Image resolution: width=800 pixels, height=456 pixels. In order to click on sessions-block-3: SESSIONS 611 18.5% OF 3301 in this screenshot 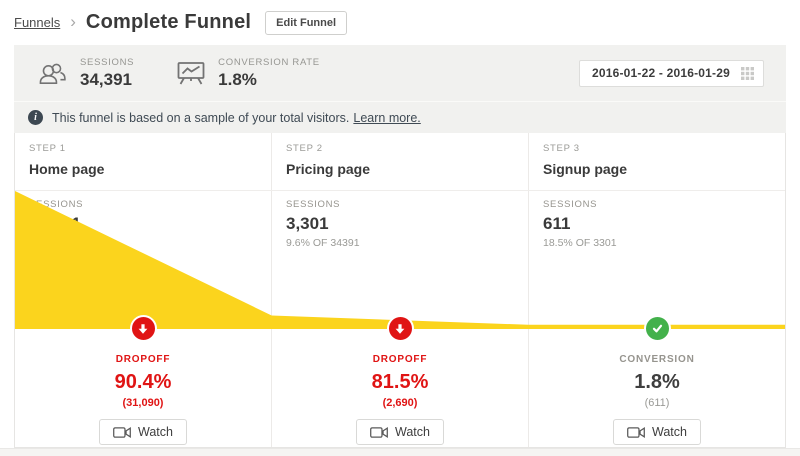, I will do `click(656, 260)`.